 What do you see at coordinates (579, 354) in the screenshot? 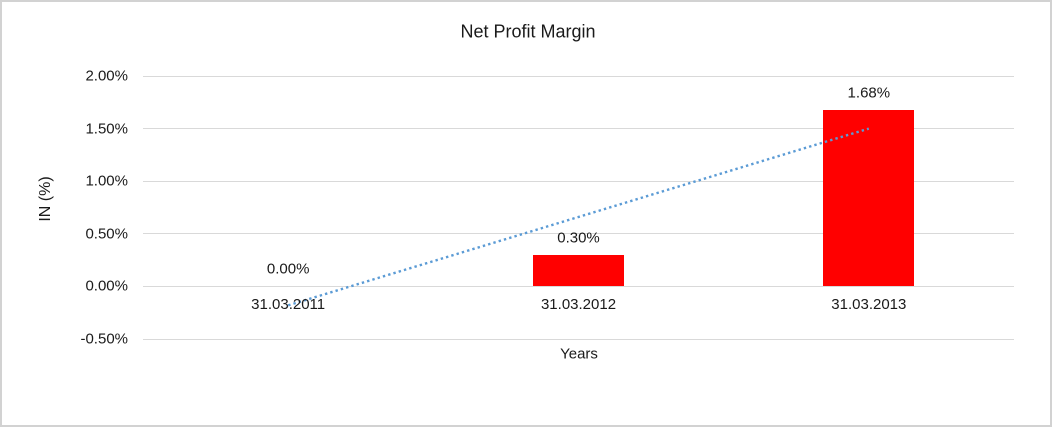
I see `x-axis-title: Years` at bounding box center [579, 354].